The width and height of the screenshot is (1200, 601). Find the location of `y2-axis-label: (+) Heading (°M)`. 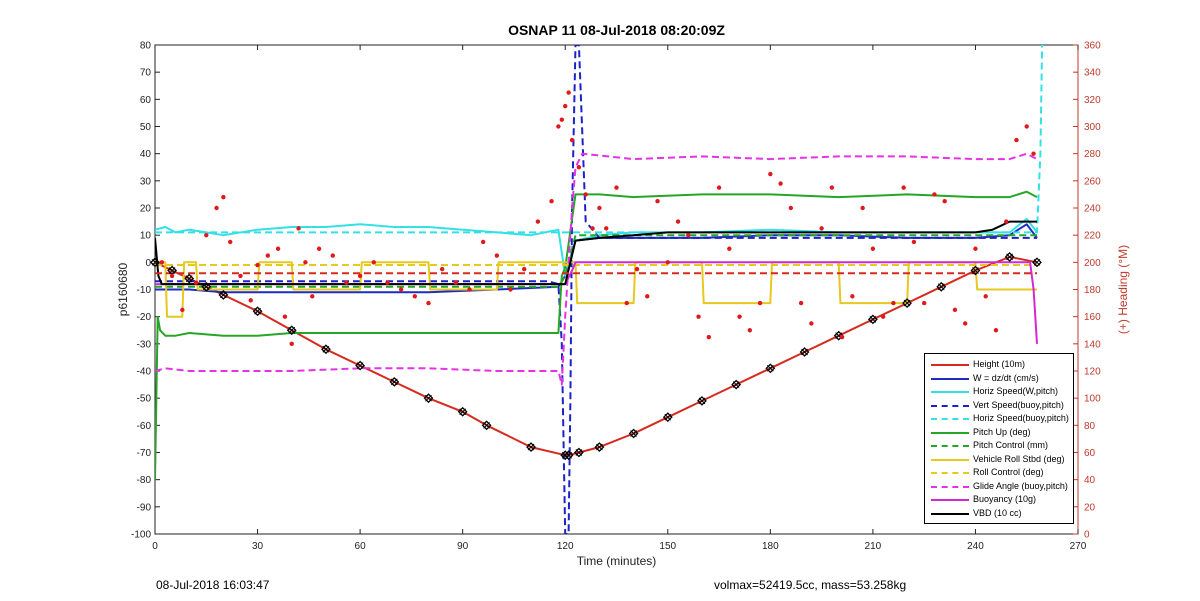

y2-axis-label: (+) Heading (°M) is located at coordinates (1123, 289).